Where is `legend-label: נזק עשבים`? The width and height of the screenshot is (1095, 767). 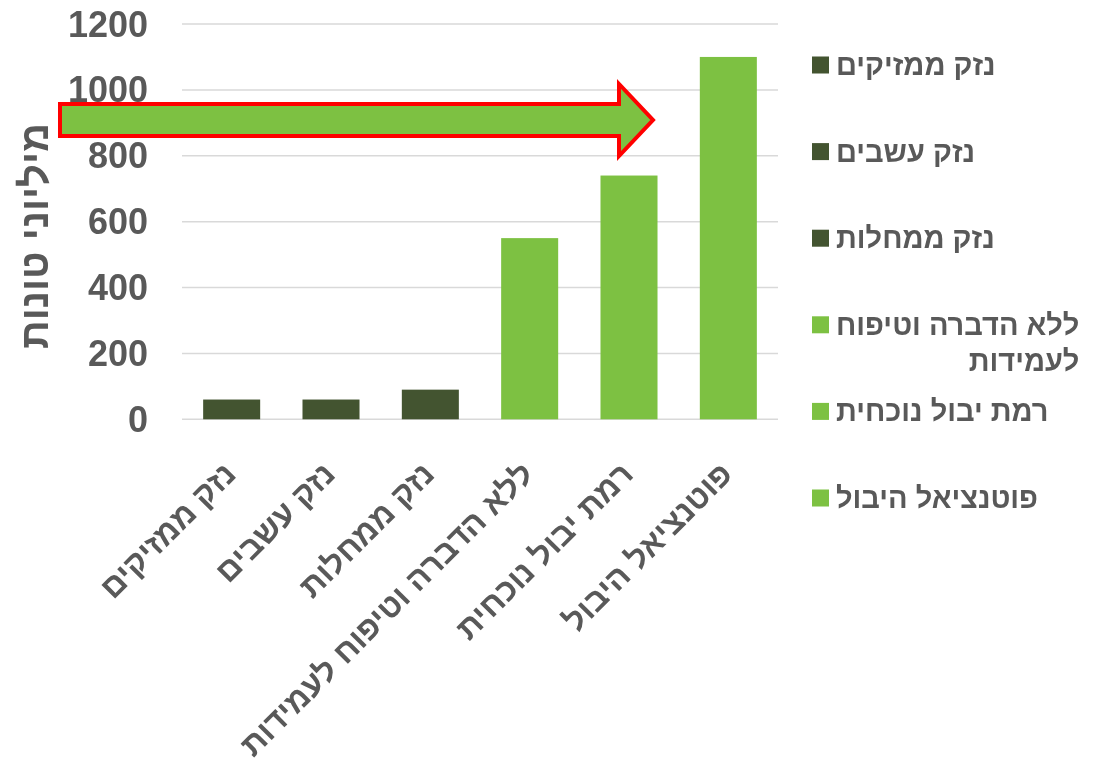 legend-label: נזק עשבים is located at coordinates (905, 151).